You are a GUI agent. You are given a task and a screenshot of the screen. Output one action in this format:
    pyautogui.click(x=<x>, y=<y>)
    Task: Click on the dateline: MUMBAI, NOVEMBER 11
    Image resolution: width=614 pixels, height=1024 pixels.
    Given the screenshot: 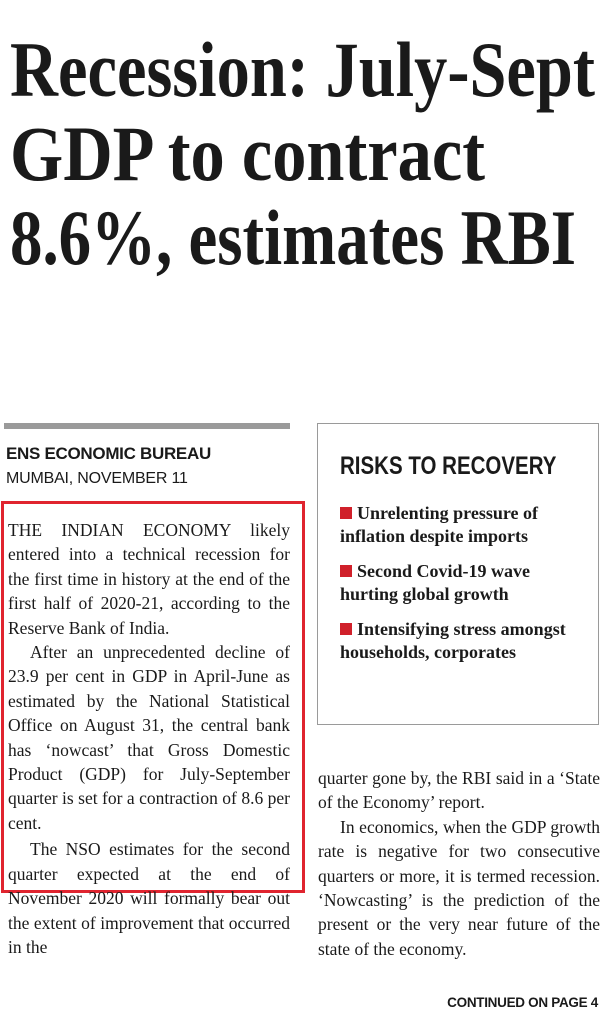 What is the action you would take?
    pyautogui.click(x=97, y=478)
    